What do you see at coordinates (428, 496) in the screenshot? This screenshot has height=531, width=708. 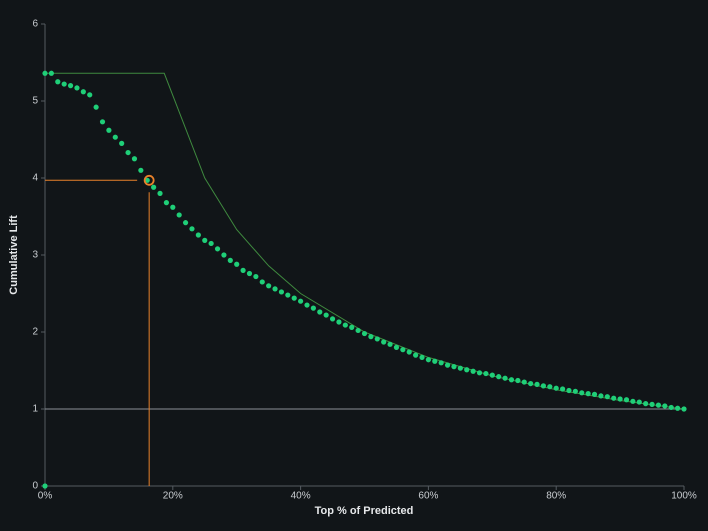 I see `x-tick-label: 60%` at bounding box center [428, 496].